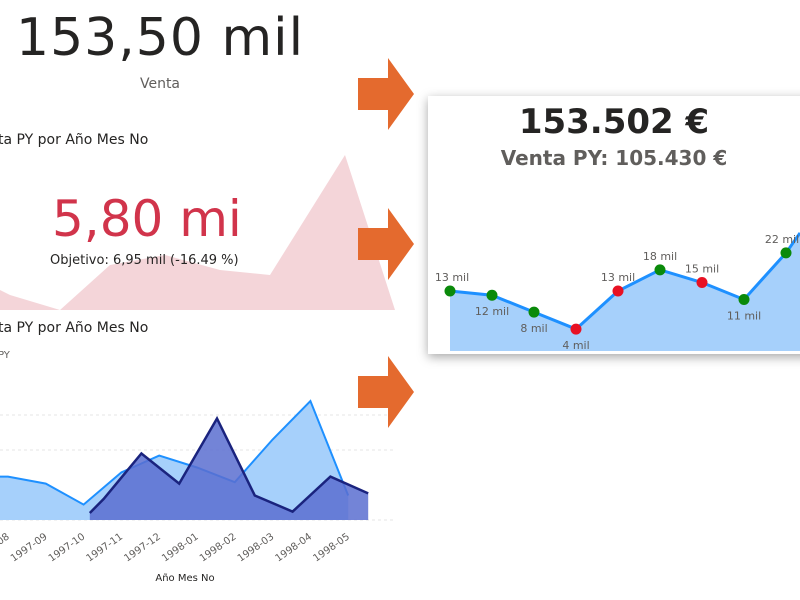 The height and width of the screenshot is (600, 800). I want to click on x-tick-label: 1998-03, so click(256, 547).